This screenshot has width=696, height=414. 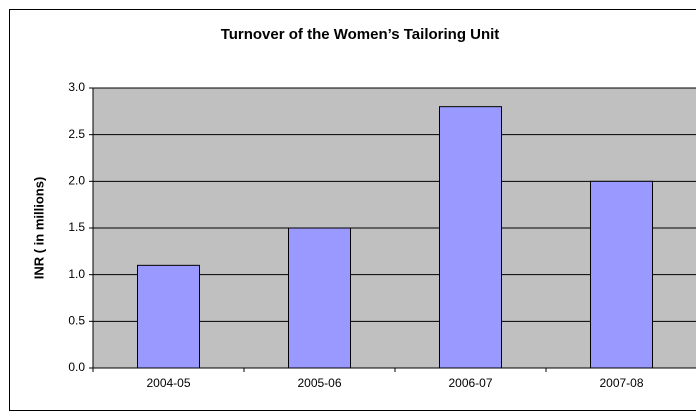 What do you see at coordinates (76, 227) in the screenshot?
I see `y-tick-label: 1.5` at bounding box center [76, 227].